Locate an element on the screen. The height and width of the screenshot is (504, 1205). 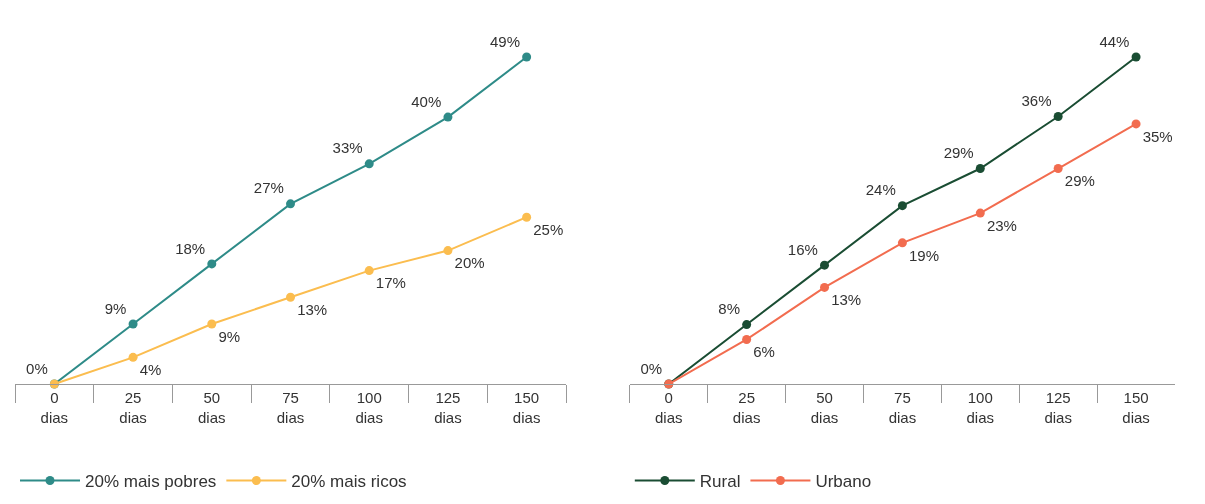
data-label: 33% is located at coordinates (347, 148).